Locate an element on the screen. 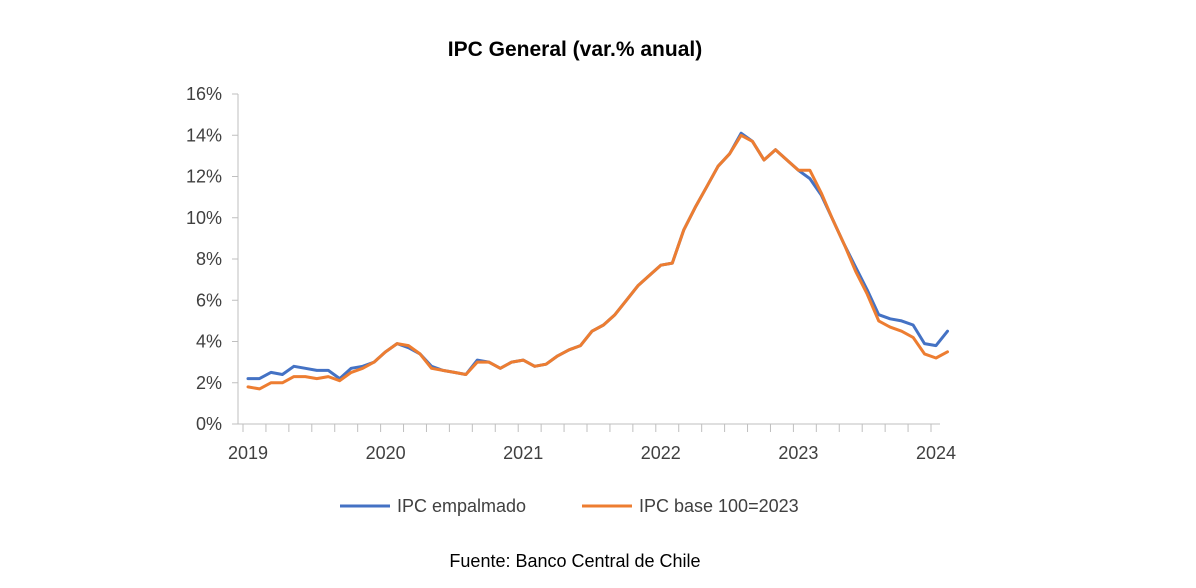 The width and height of the screenshot is (1196, 588). legend-label-ipc-empalmado: IPC empalmado is located at coordinates (461, 506).